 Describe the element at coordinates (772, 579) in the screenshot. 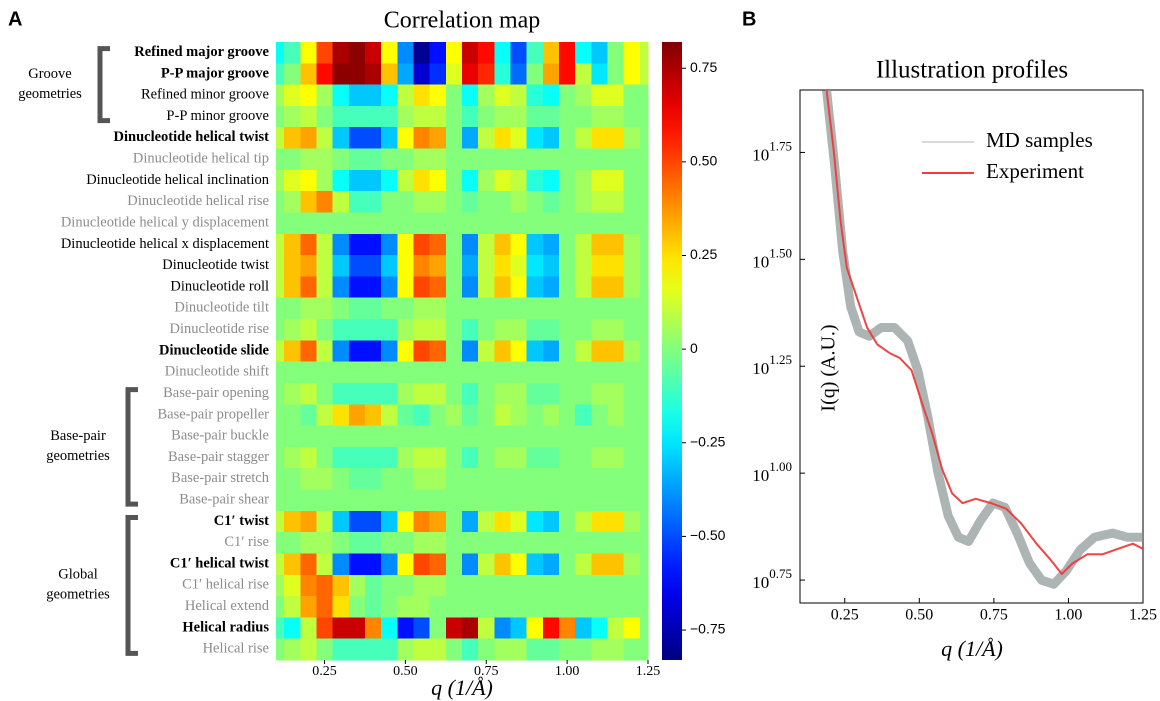

I see `y-tick-label: 100.75` at that location.